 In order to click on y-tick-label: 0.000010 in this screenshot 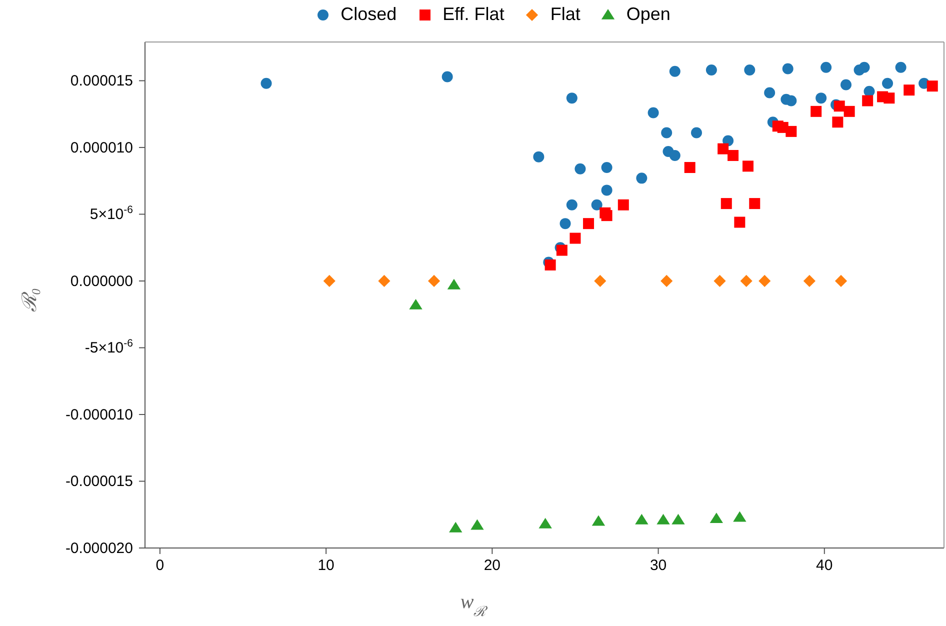, I will do `click(101, 147)`.